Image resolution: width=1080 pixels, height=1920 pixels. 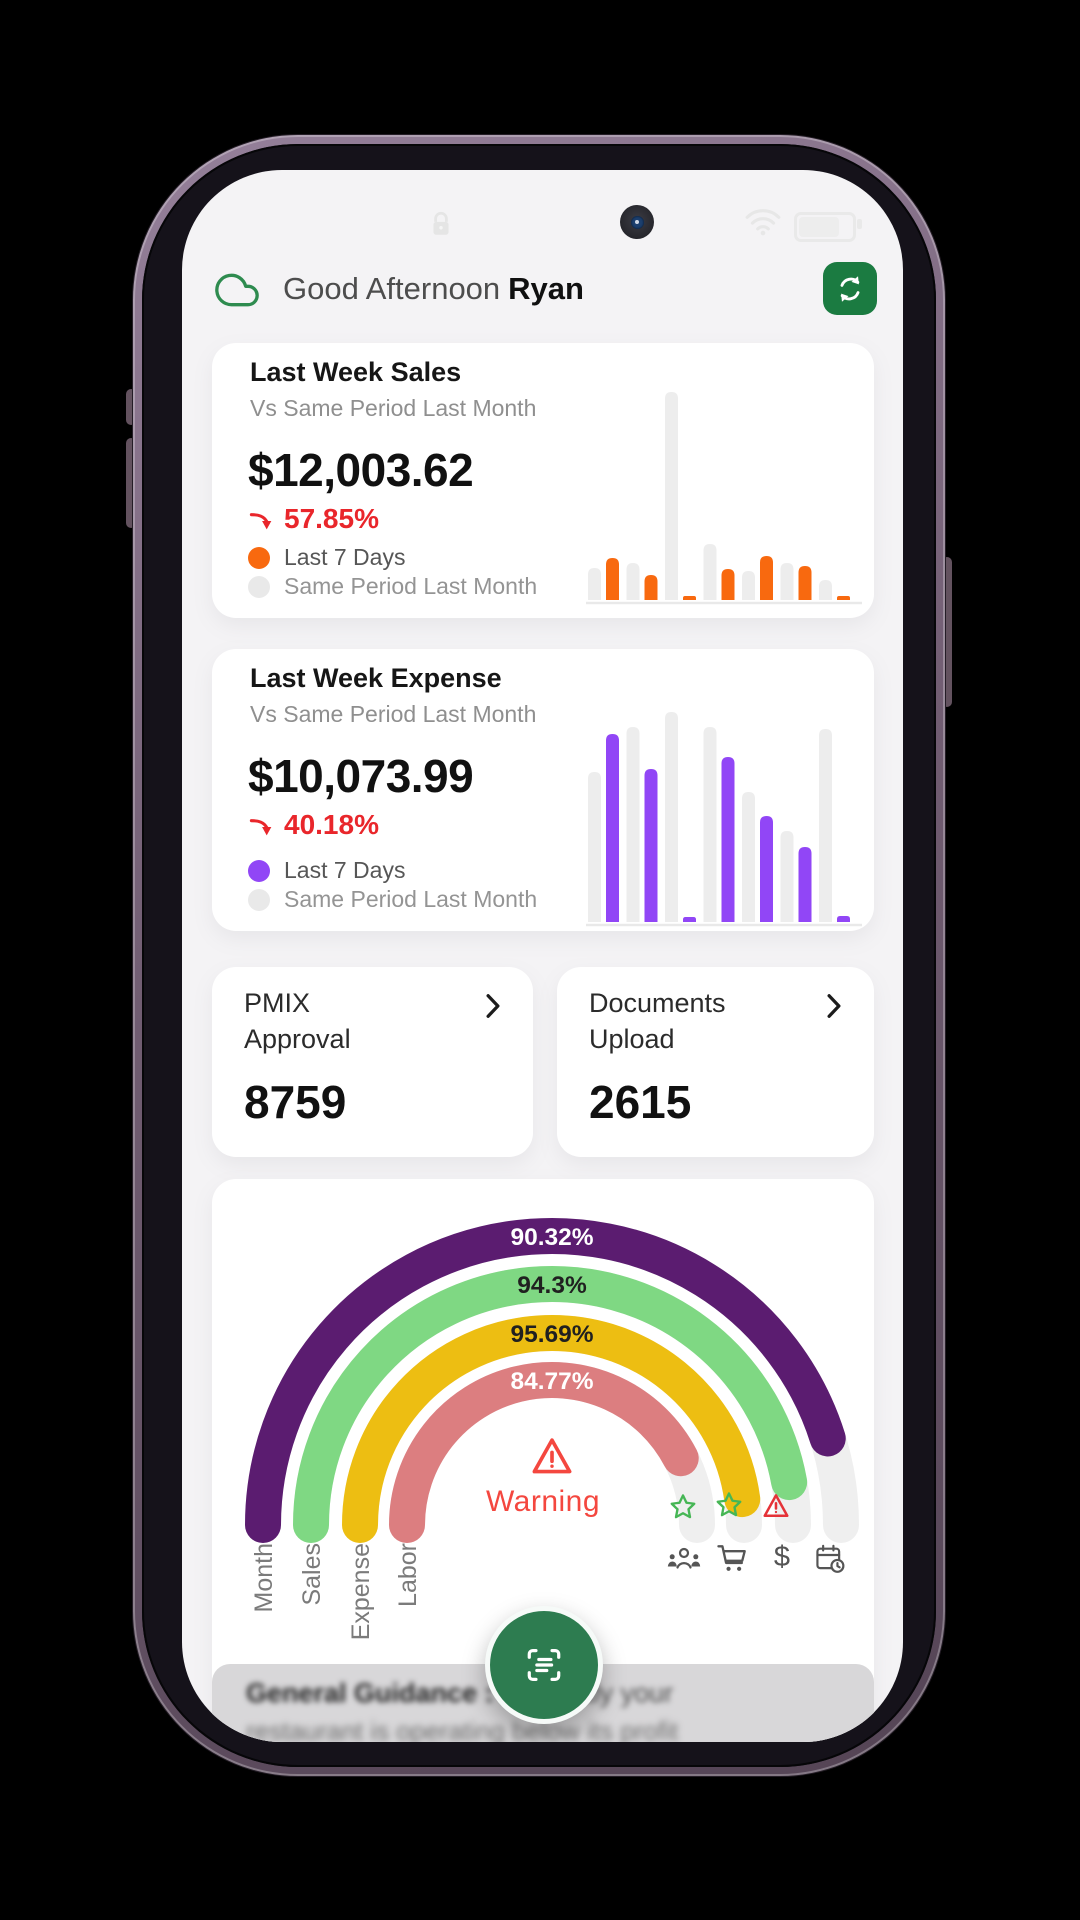 I want to click on expense-card-title: Last Week Expense, so click(x=376, y=678).